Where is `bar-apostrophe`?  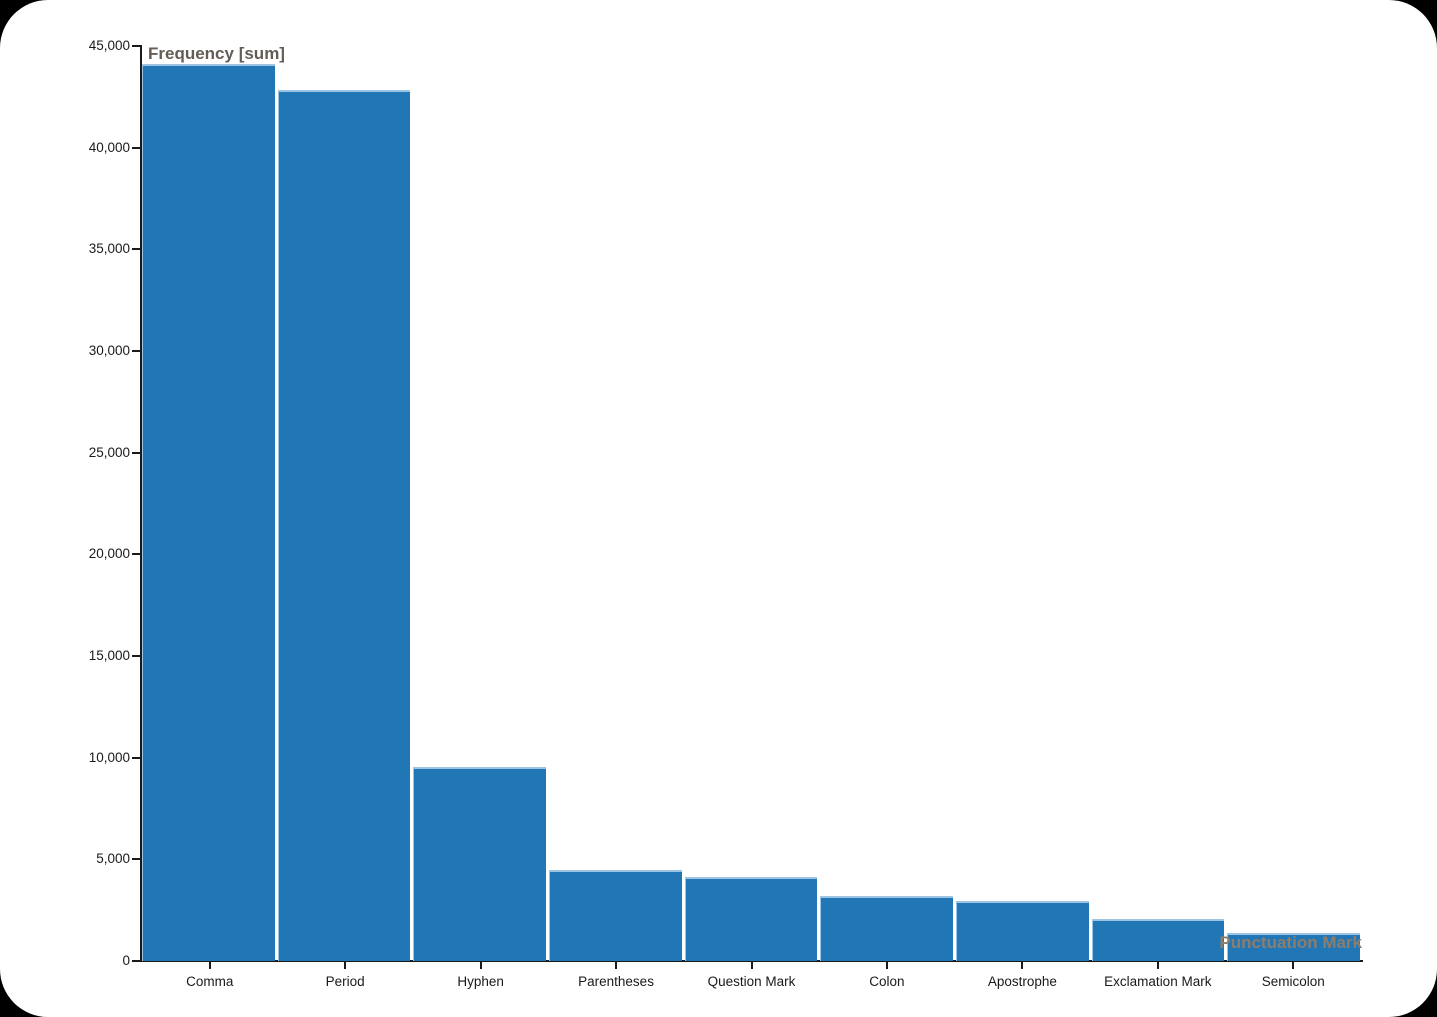 bar-apostrophe is located at coordinates (1022, 931).